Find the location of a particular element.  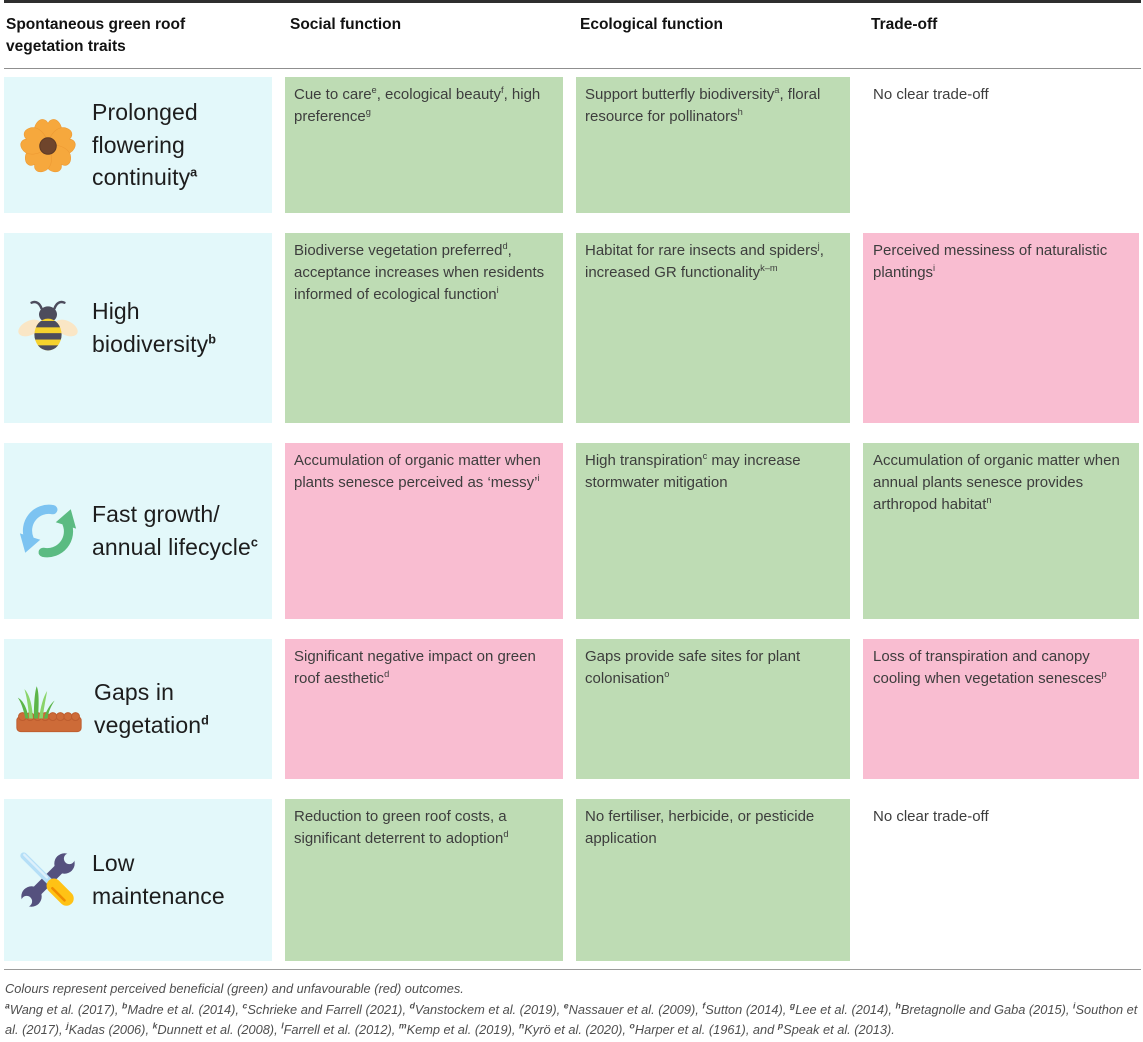

bee-icon is located at coordinates (48, 328).